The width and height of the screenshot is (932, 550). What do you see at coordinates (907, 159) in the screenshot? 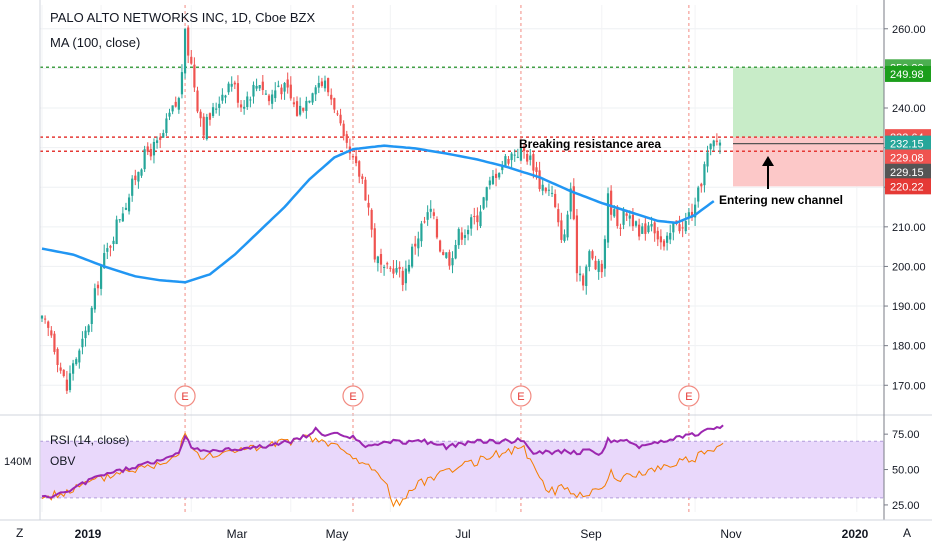
I see `price-badge-label: 229.08` at bounding box center [907, 159].